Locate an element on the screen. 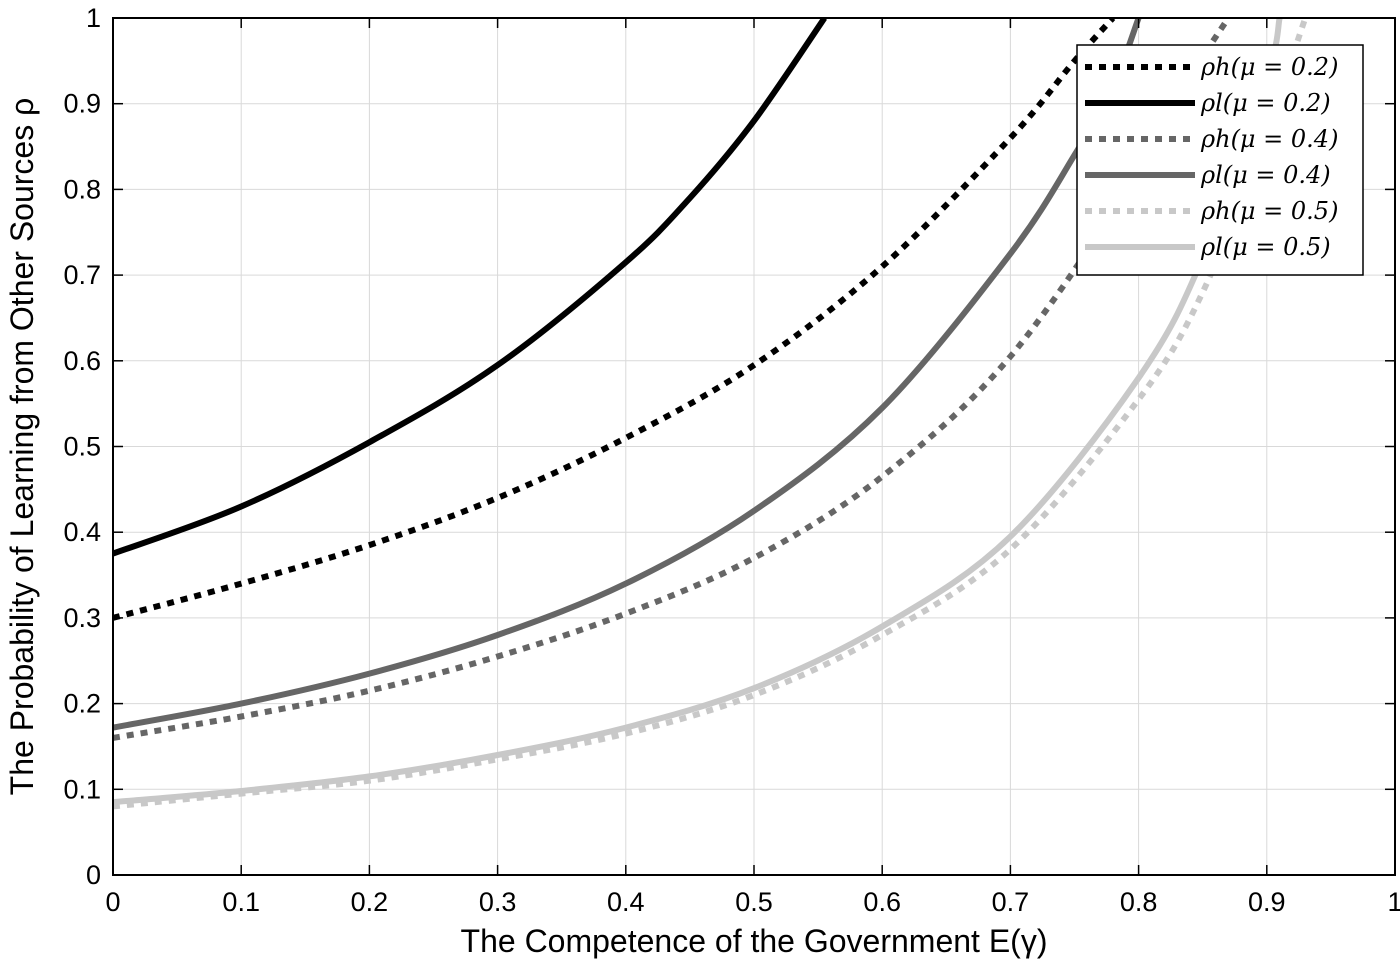 This screenshot has width=1400, height=963. y-tick-label: 0 is located at coordinates (93, 875).